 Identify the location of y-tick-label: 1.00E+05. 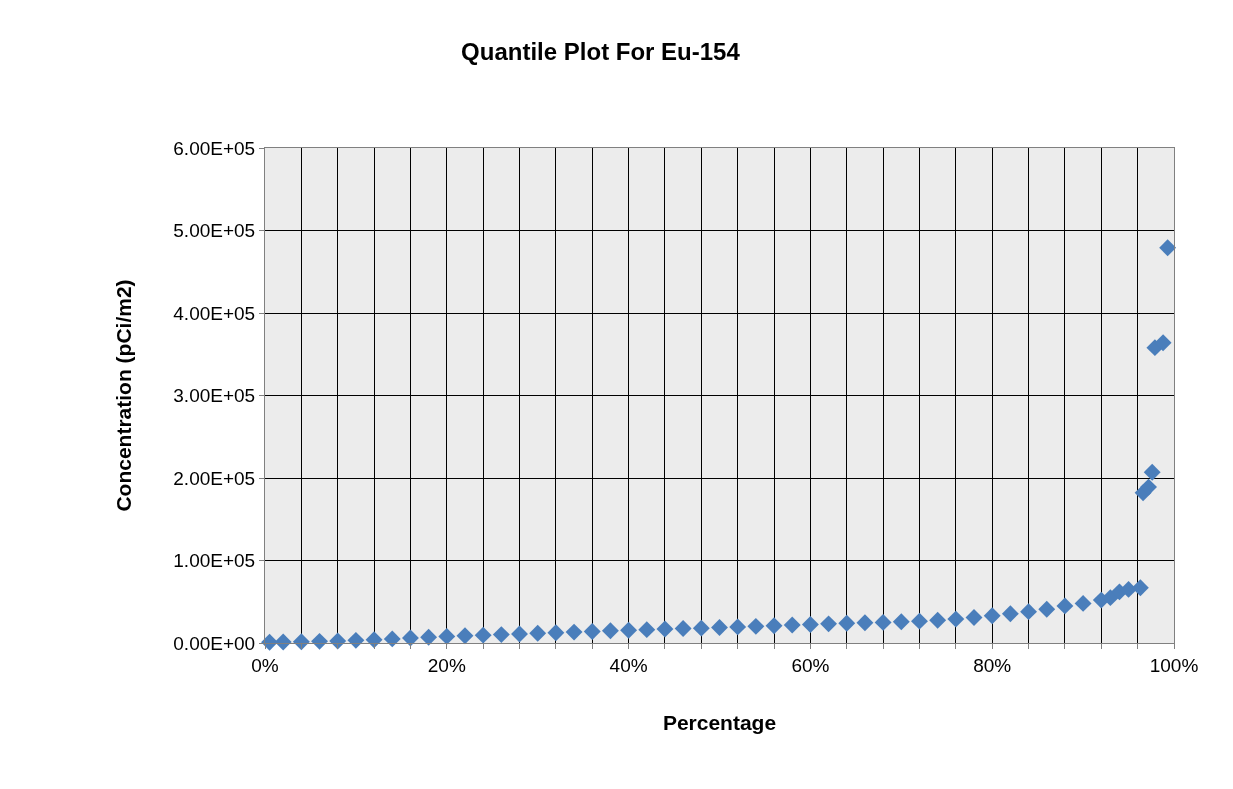
(214, 561).